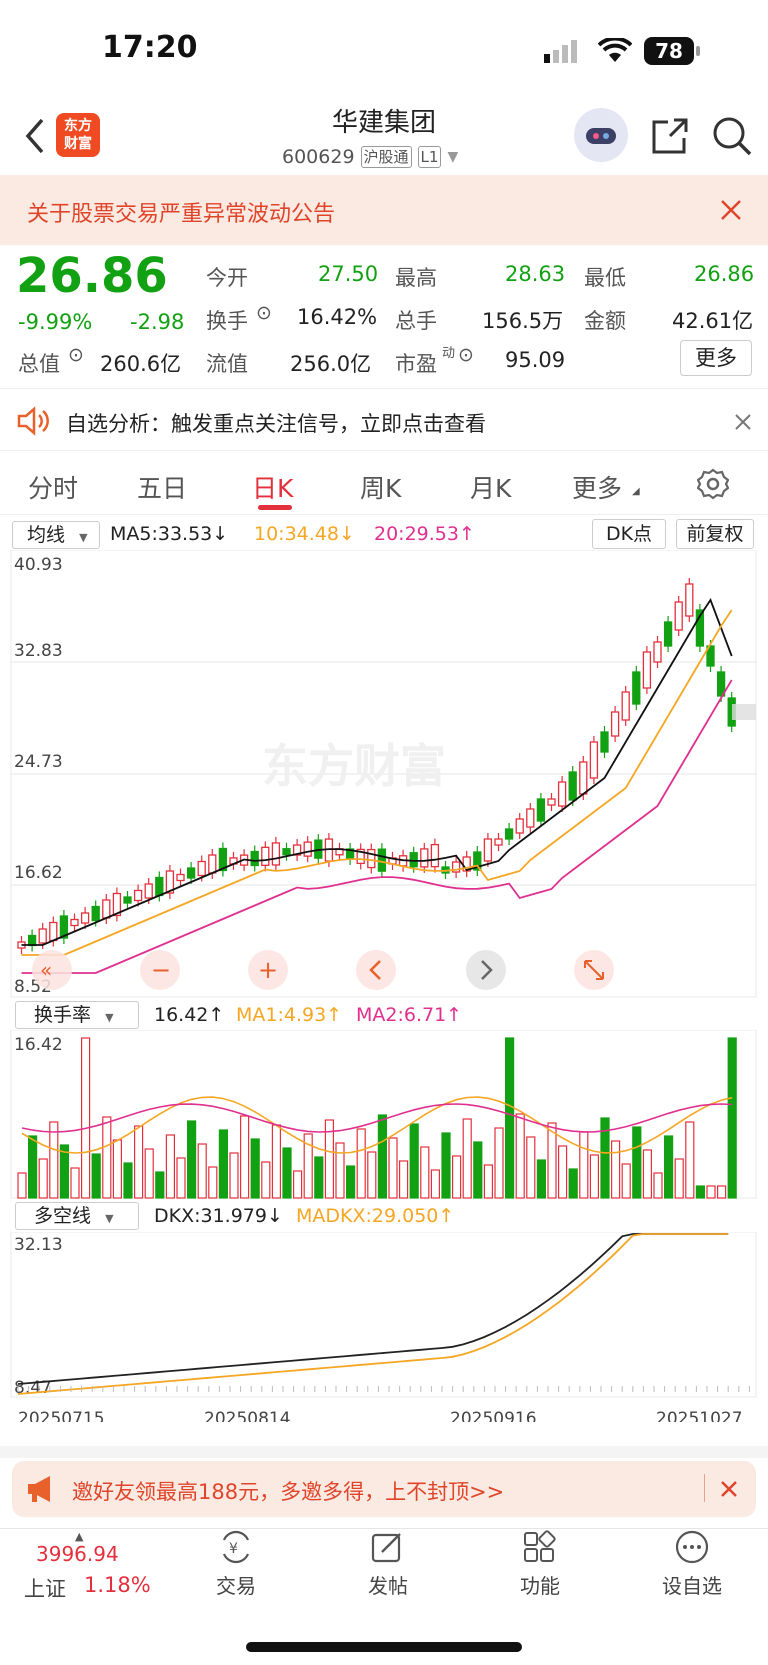  I want to click on turnover-indicator-select: 换手率 ▼, so click(77, 1015).